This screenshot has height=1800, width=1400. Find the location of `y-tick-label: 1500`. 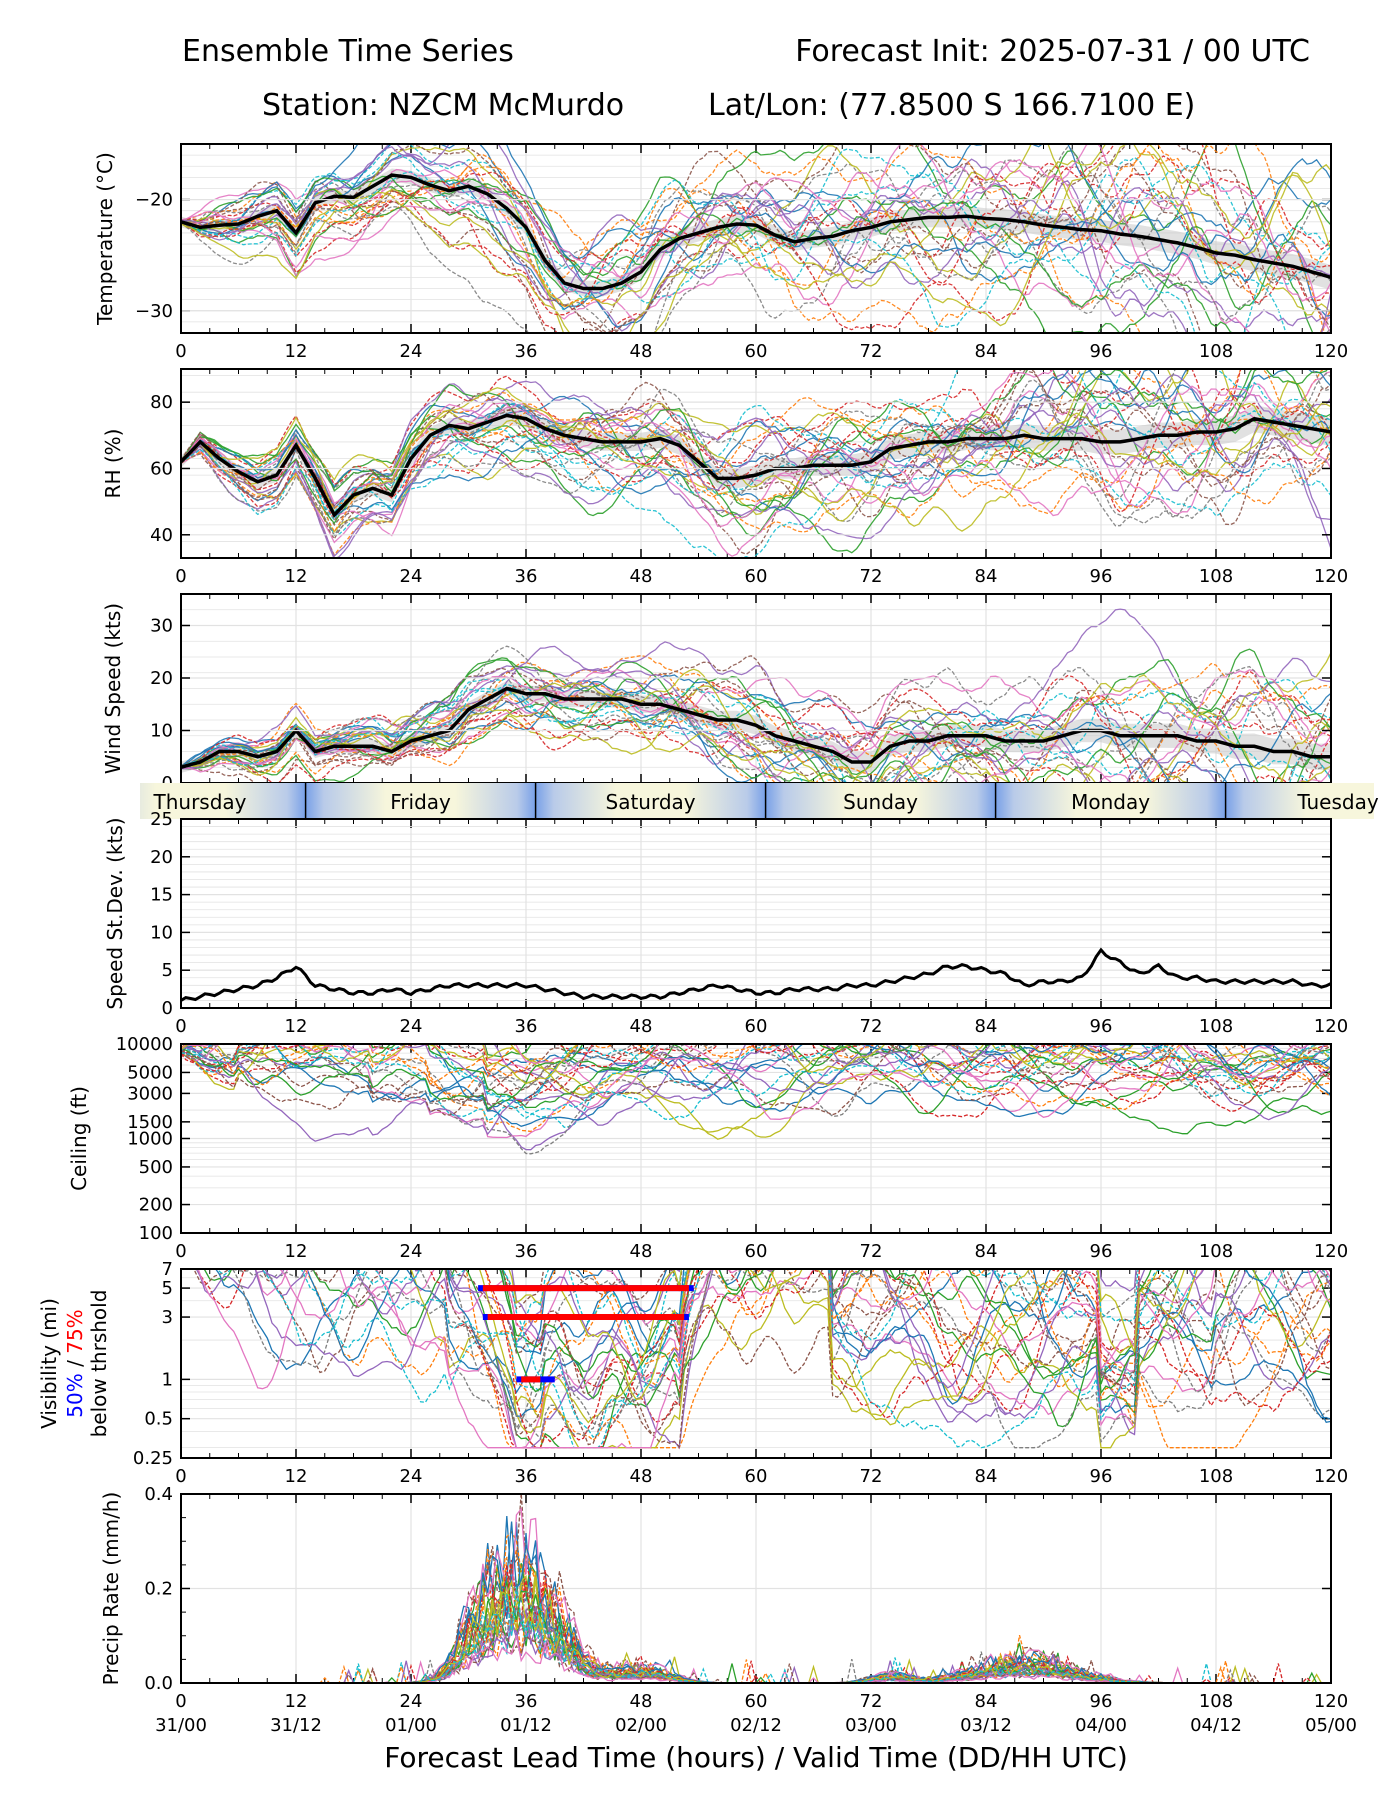

y-tick-label: 1500 is located at coordinates (150, 1122).